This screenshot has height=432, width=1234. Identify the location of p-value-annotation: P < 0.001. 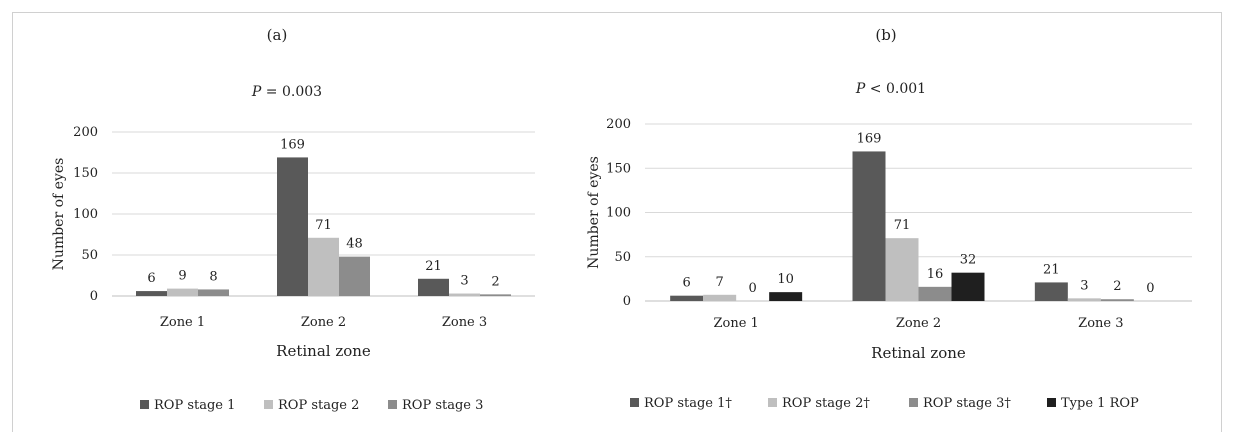
(890, 89).